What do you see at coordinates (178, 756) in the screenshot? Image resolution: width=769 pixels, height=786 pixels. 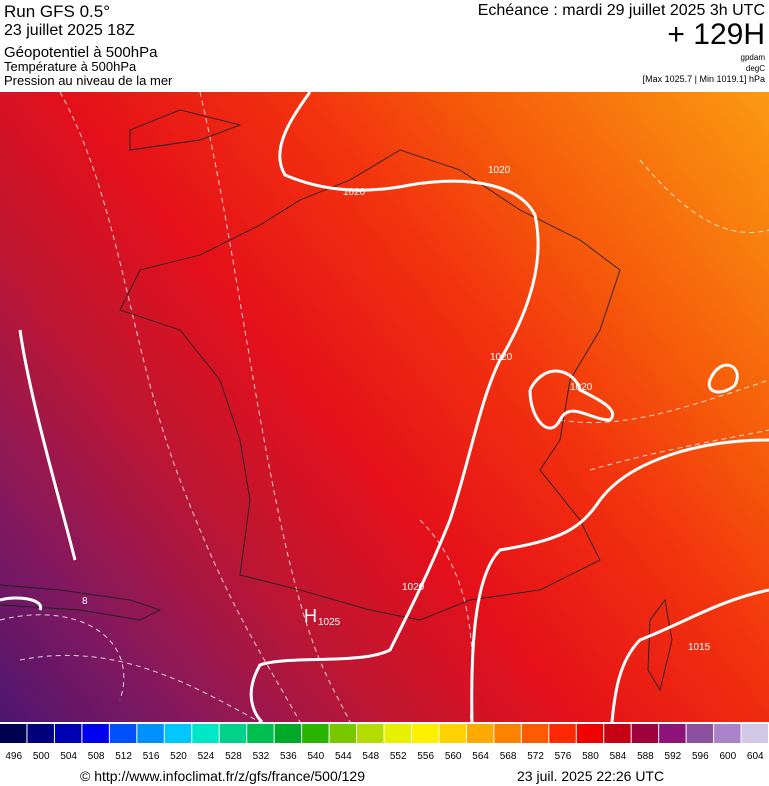 I see `legend-label: 520` at bounding box center [178, 756].